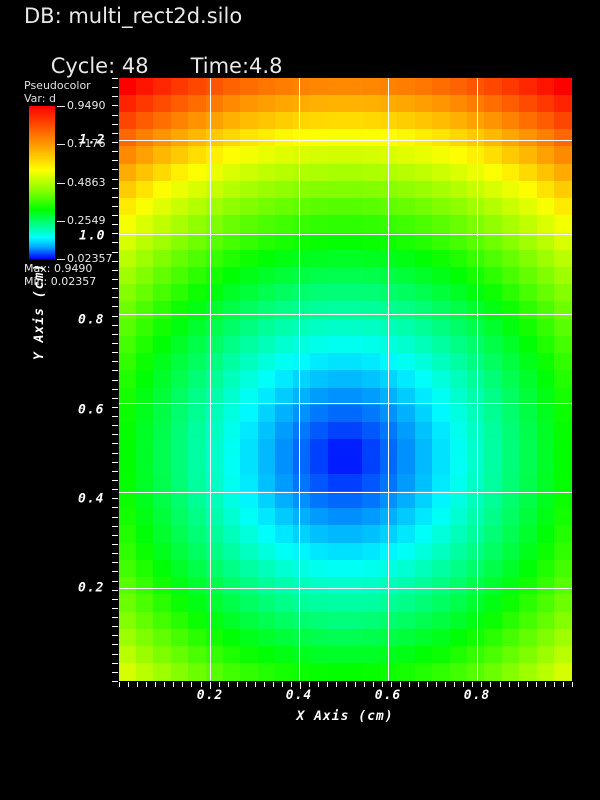  What do you see at coordinates (133, 16) in the screenshot?
I see `database-title: DB: multi_rect2d.silo` at bounding box center [133, 16].